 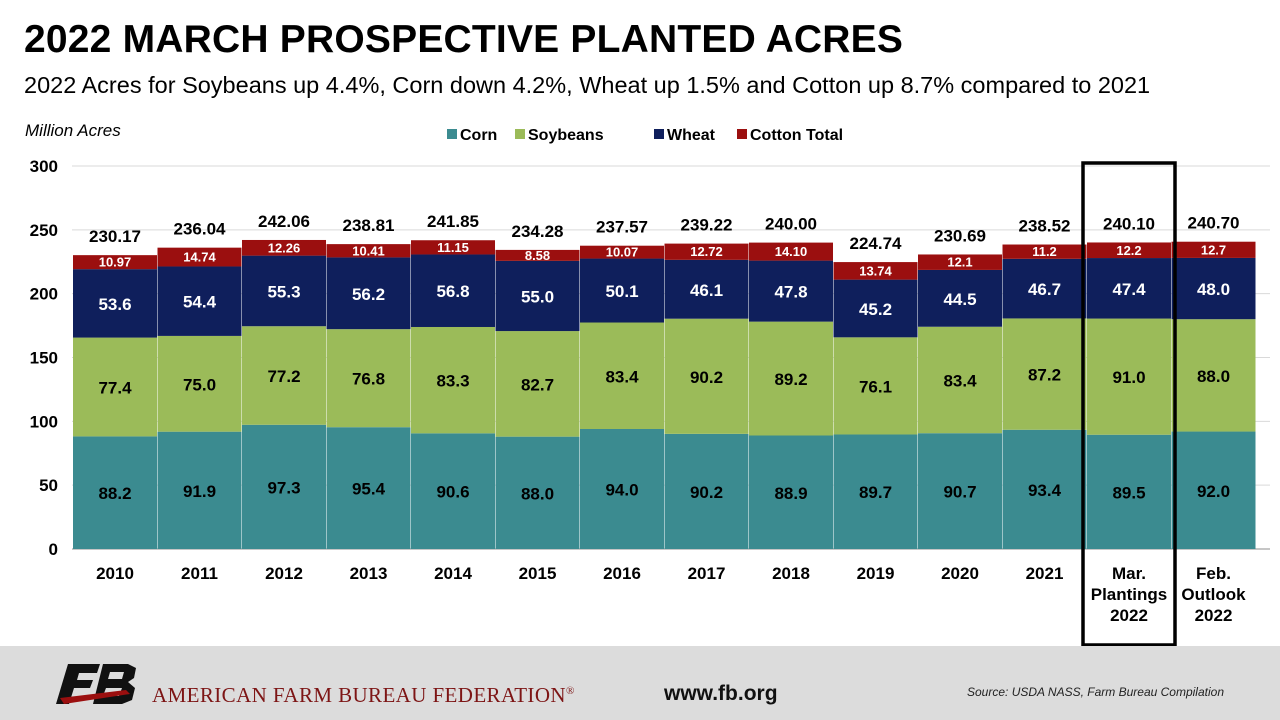 I want to click on x-tick-label: 2016, so click(x=622, y=573).